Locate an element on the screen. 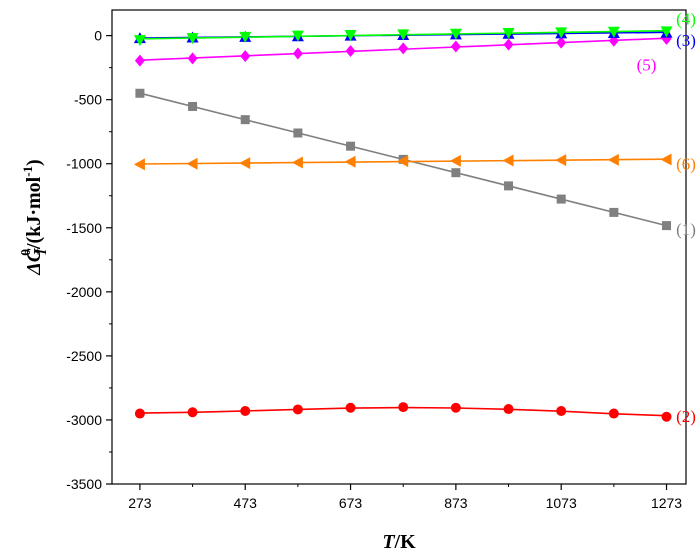 This screenshot has width=700, height=556. series-label: (5) is located at coordinates (647, 64).